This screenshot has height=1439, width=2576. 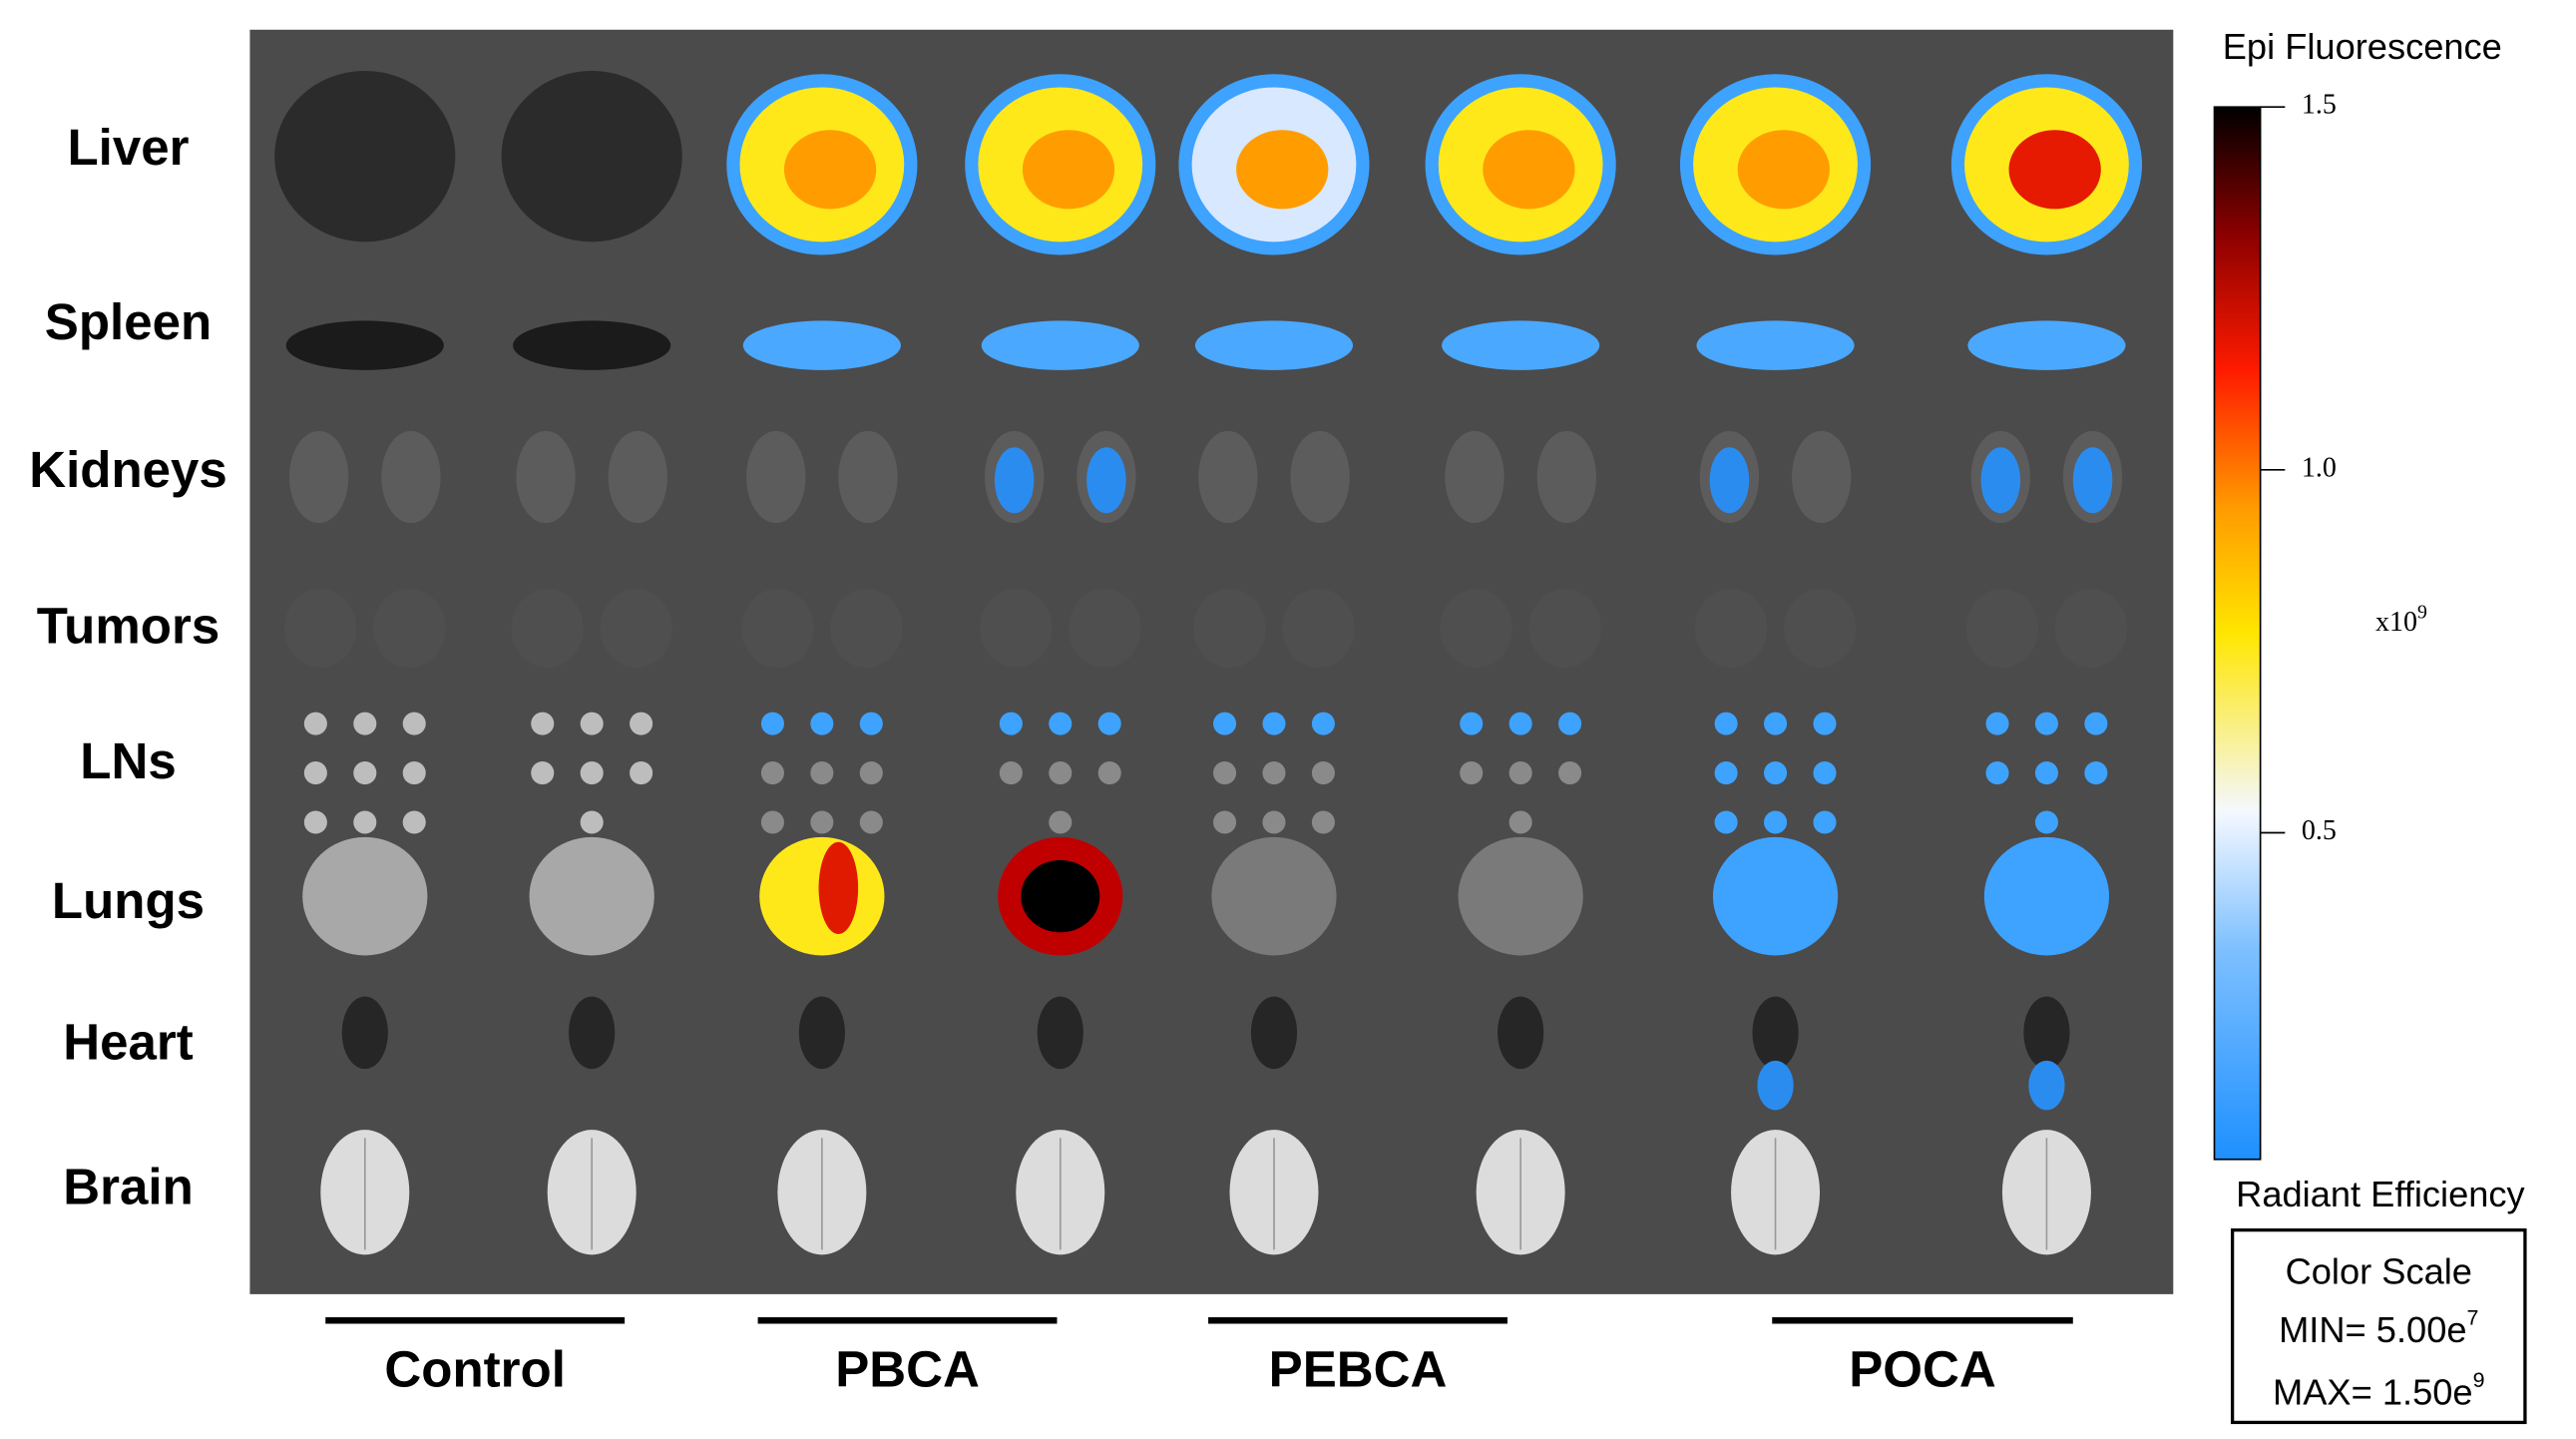 What do you see at coordinates (2373, 1391) in the screenshot?
I see `max-text: MAX= 1.50e` at bounding box center [2373, 1391].